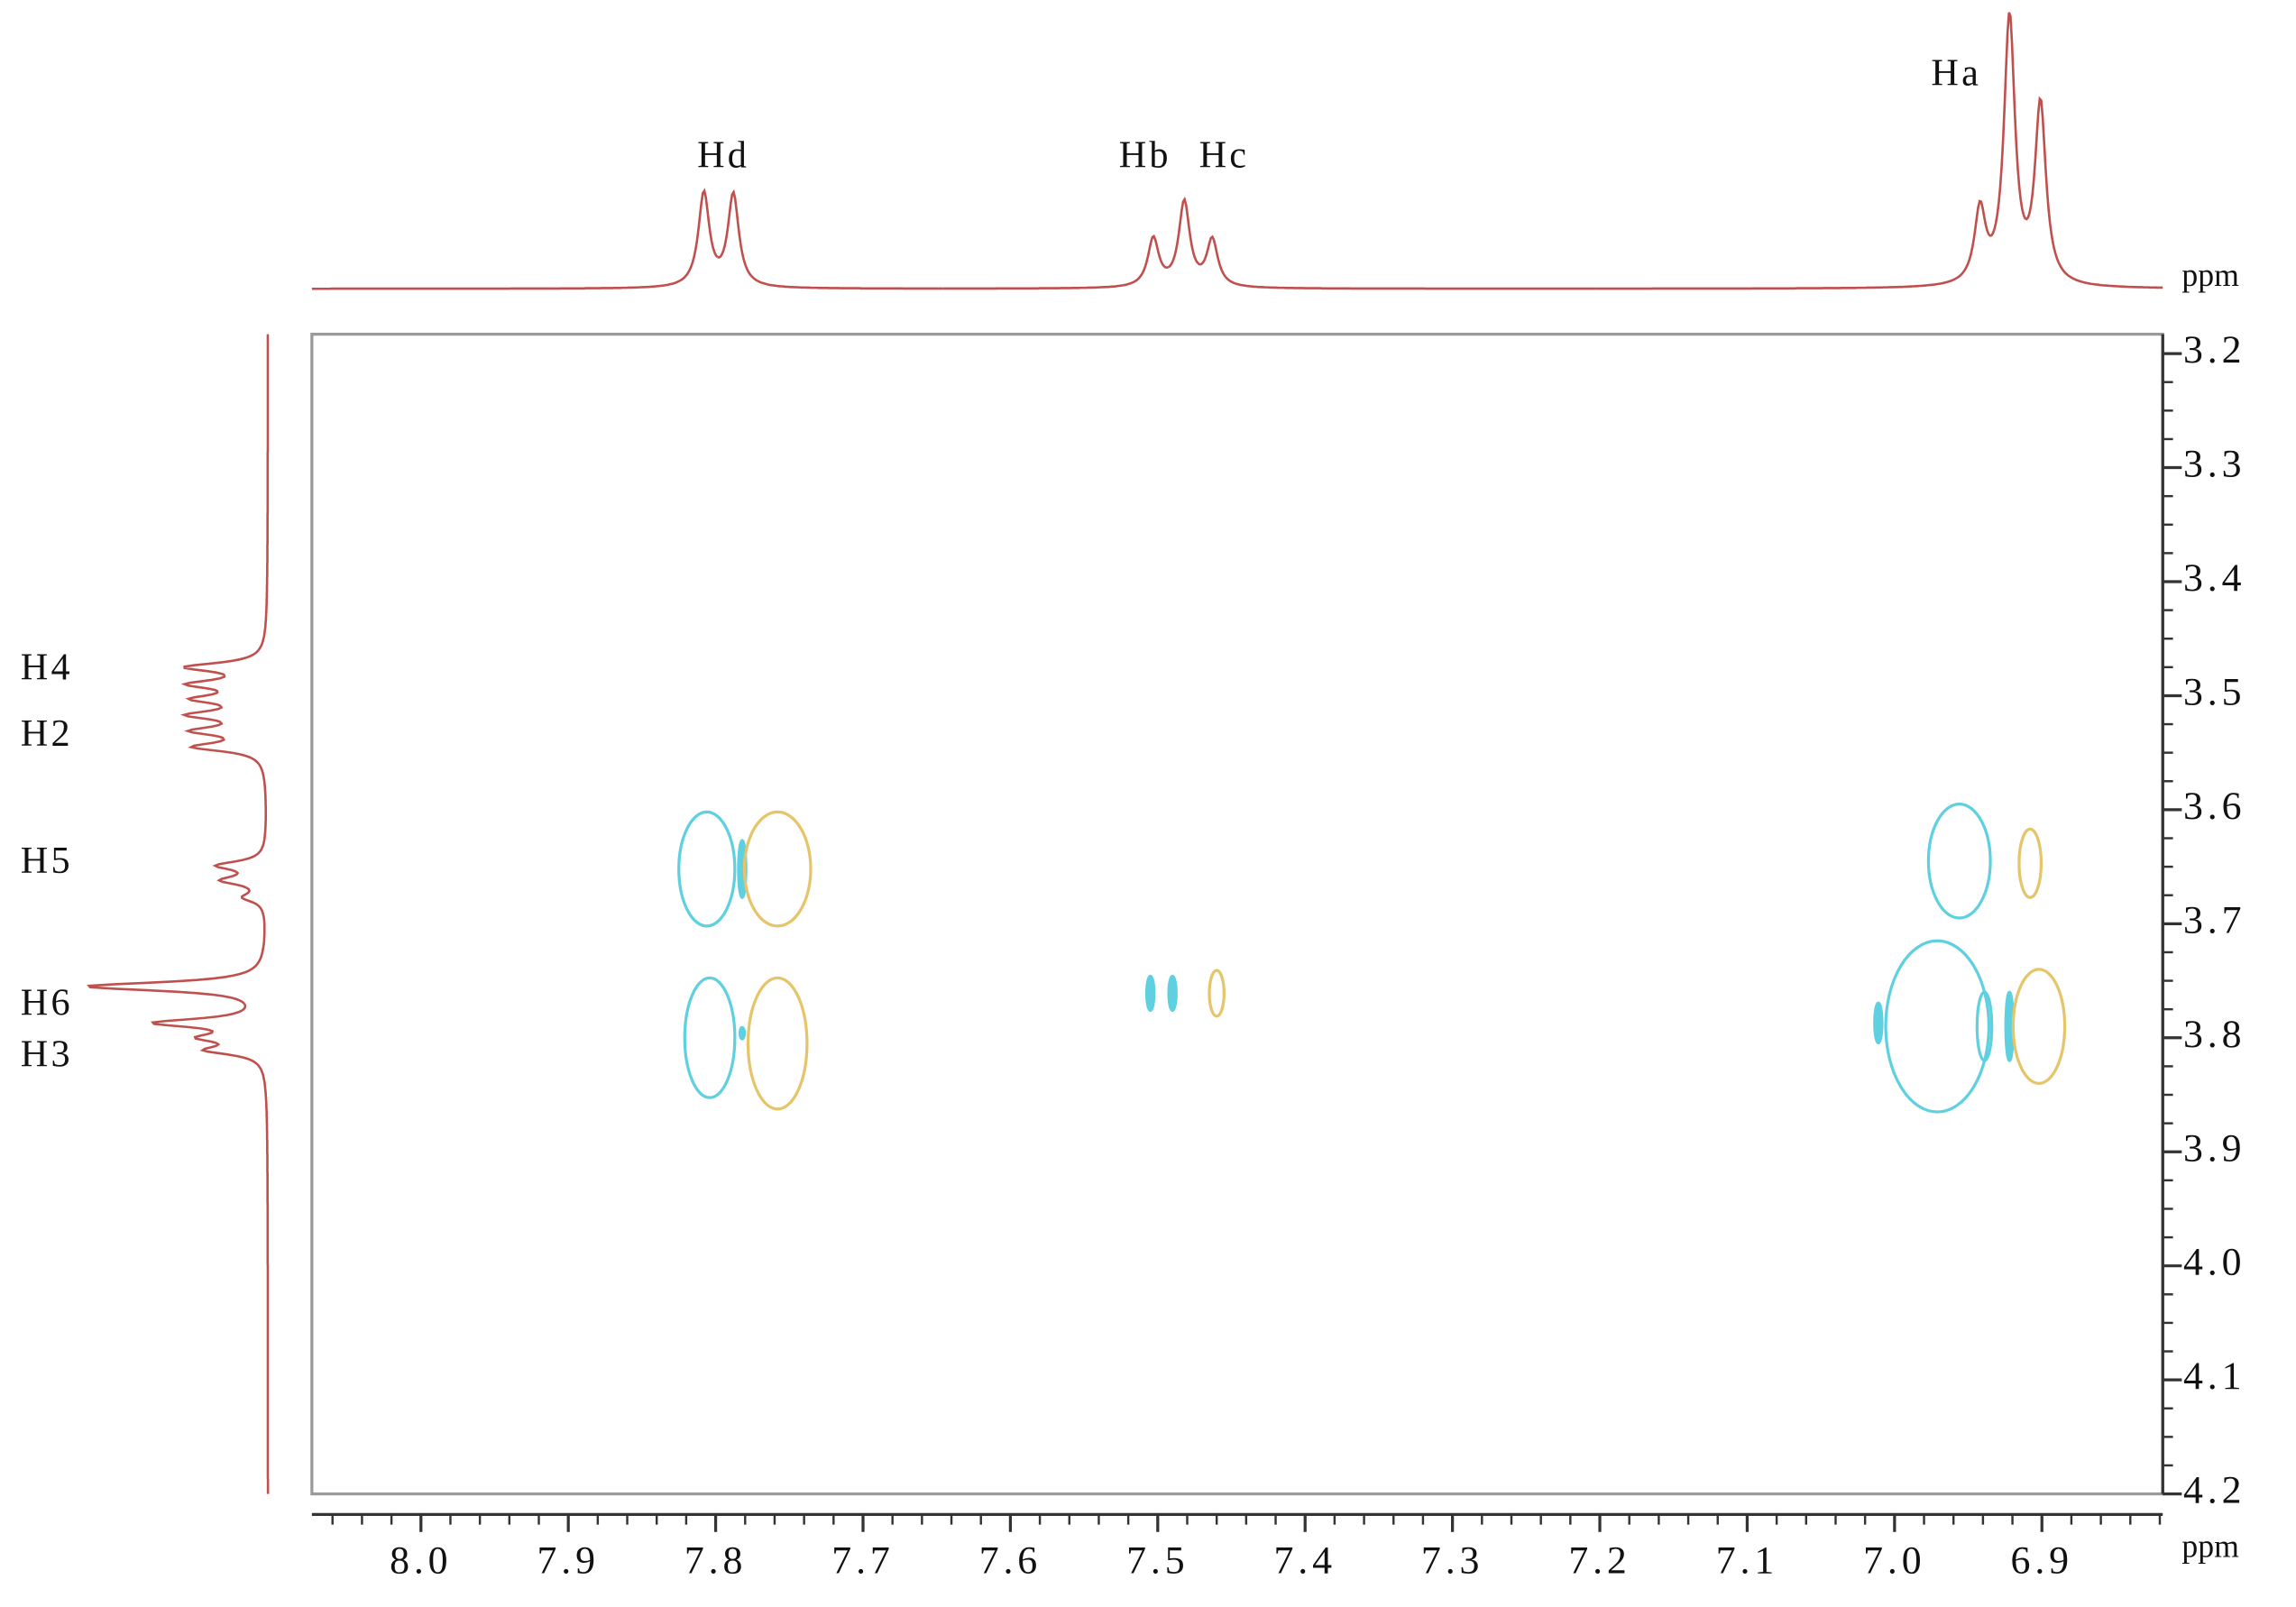 The width and height of the screenshot is (2296, 1607). I want to click on x-tick-label: 7.2, so click(1599, 1561).